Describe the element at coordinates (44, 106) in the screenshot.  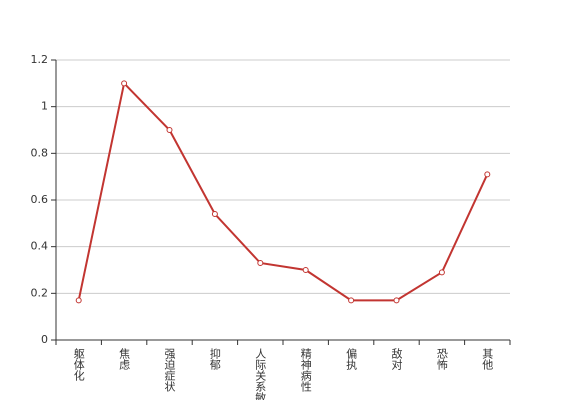
I see `y-tick-label: 1` at that location.